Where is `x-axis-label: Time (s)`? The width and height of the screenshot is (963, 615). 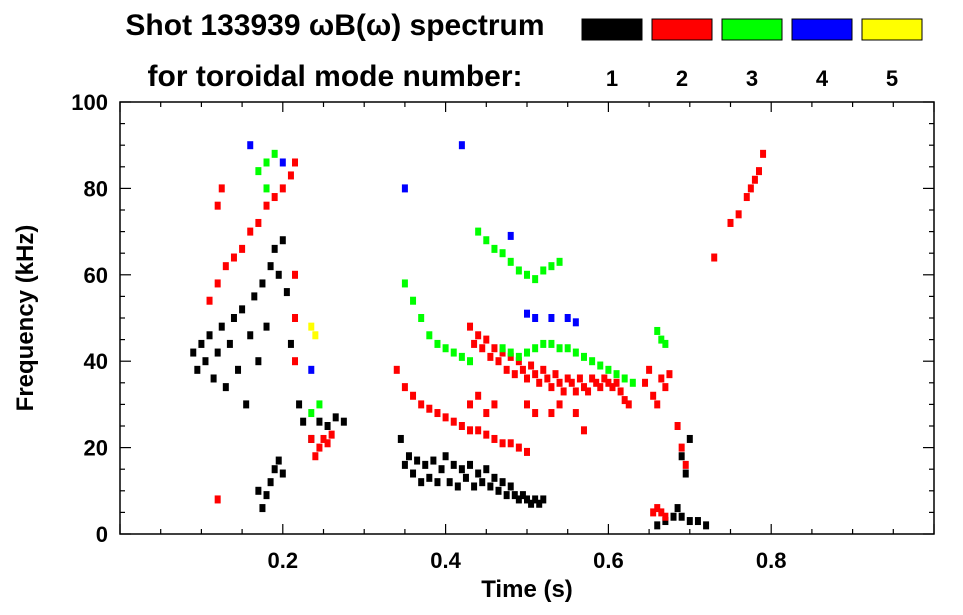 x-axis-label: Time (s) is located at coordinates (527, 589).